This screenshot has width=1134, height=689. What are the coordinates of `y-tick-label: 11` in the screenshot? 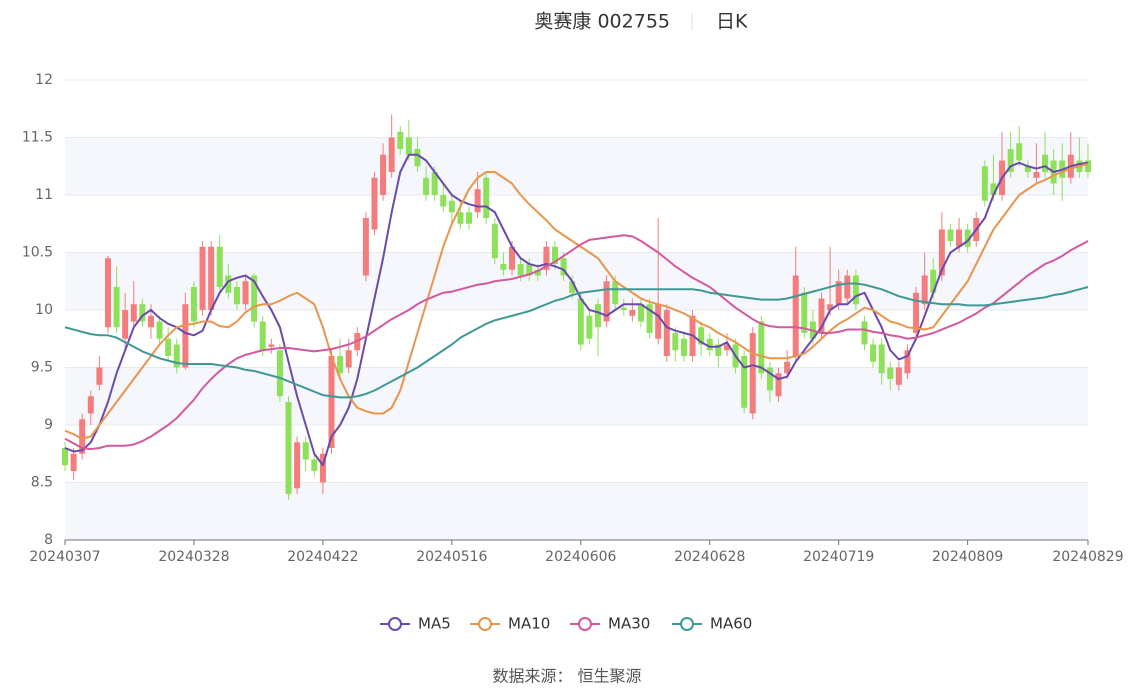 It's located at (44, 195).